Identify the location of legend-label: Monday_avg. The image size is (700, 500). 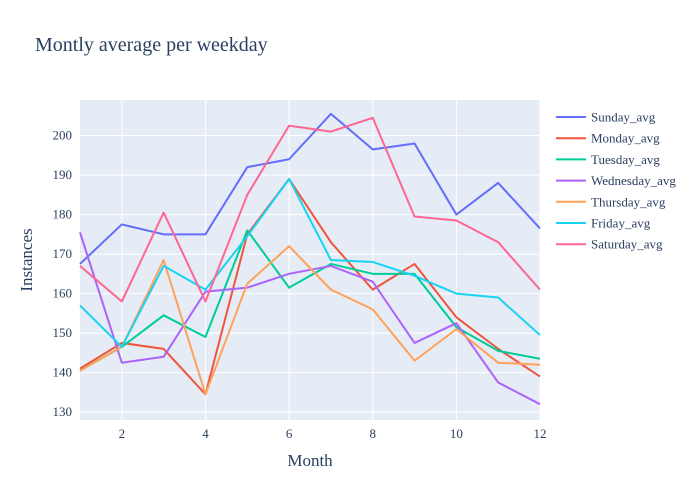
(625, 138).